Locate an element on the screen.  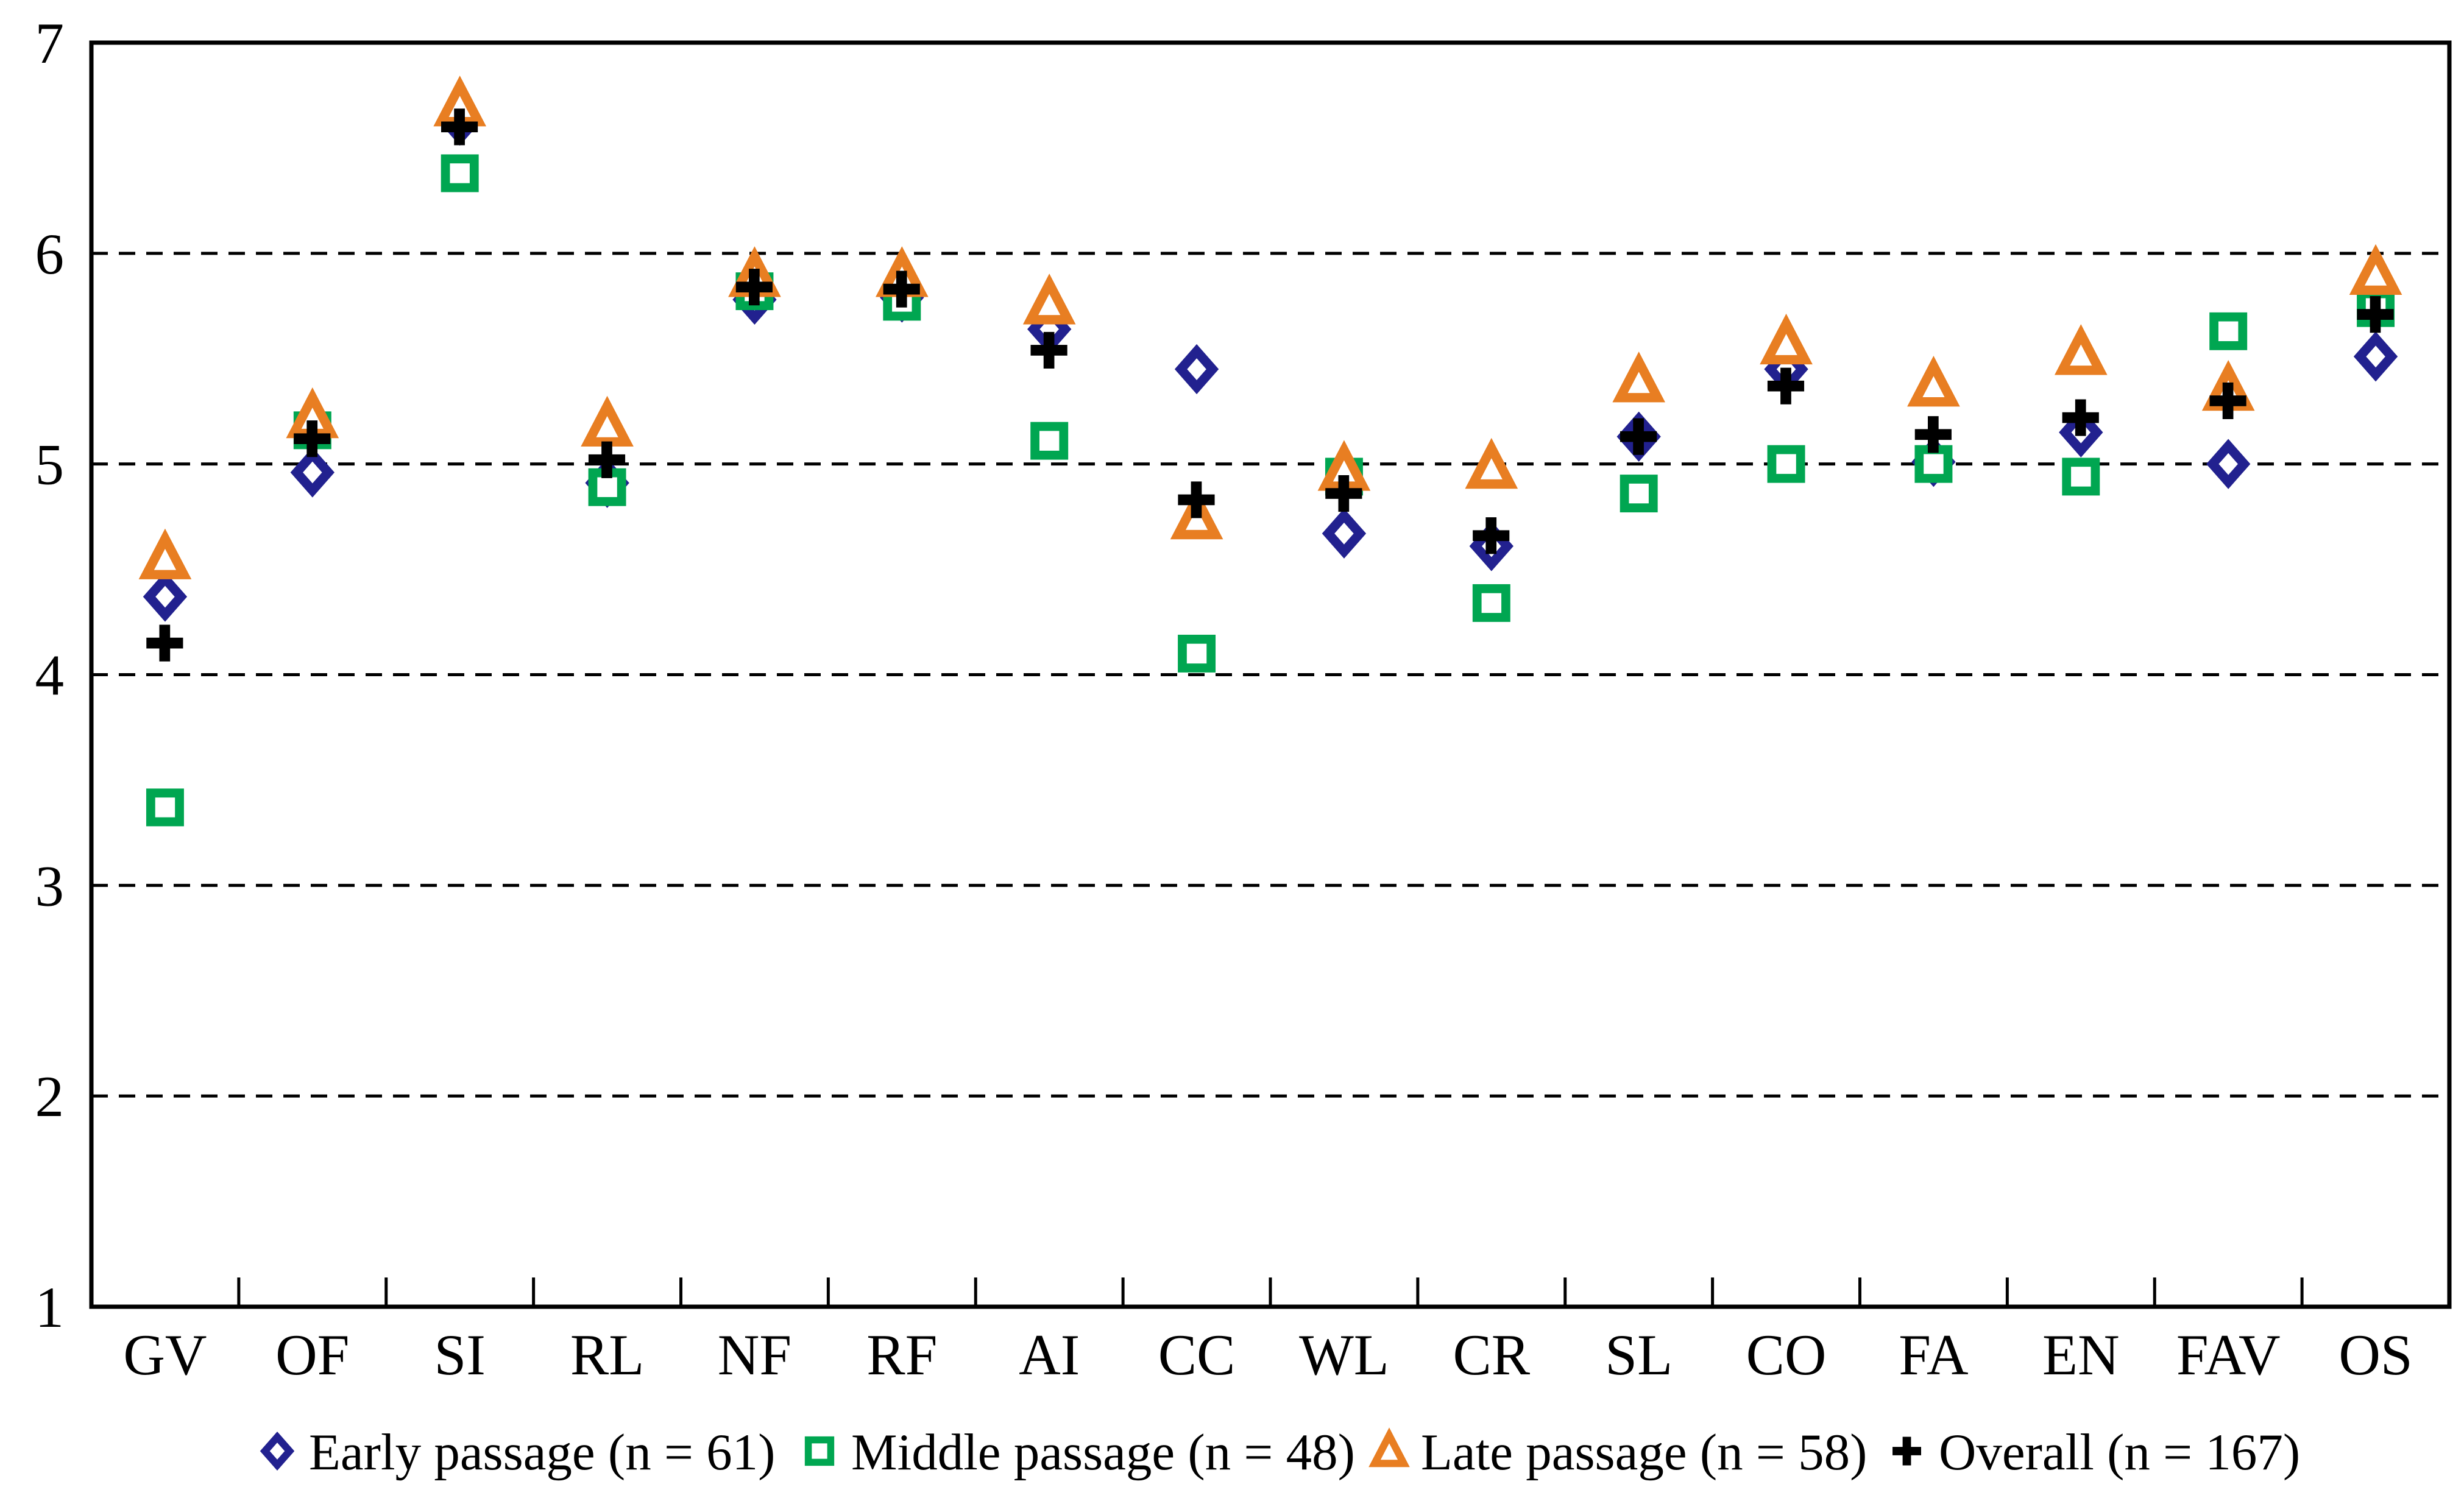
marker-triangle-OS is located at coordinates (2375, 269).